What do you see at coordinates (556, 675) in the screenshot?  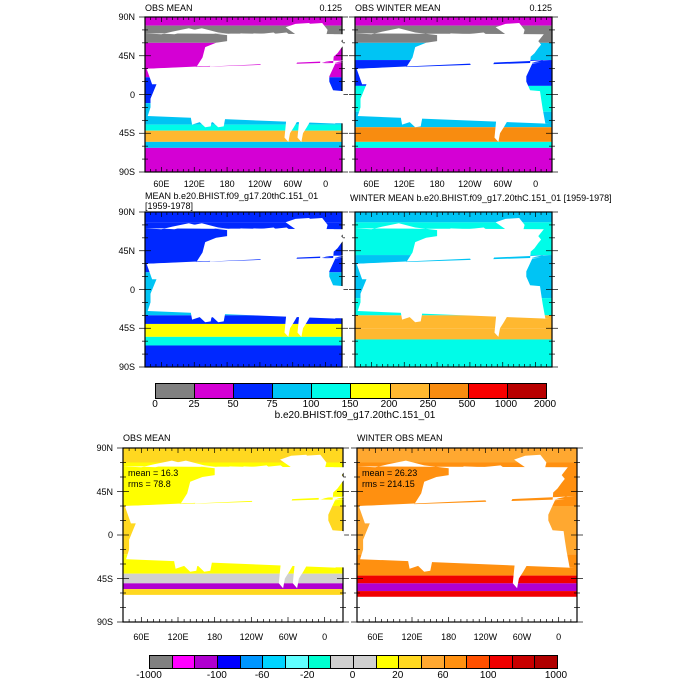 I see `colorbar2-label: 1000` at bounding box center [556, 675].